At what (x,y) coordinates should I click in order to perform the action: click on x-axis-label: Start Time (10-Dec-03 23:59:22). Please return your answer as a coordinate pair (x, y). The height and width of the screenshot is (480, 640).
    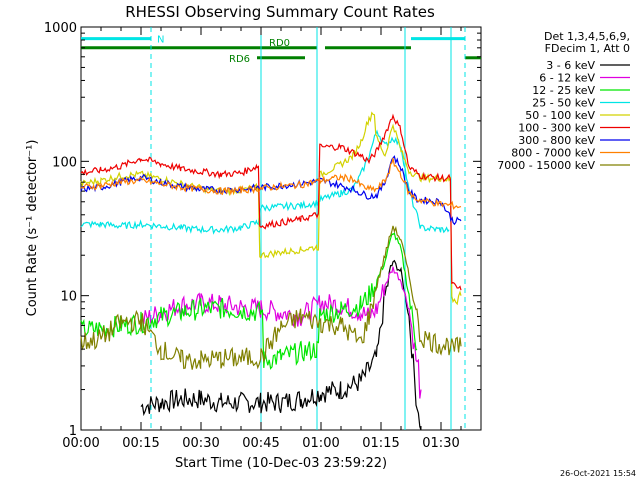
    Looking at the image, I should click on (281, 463).